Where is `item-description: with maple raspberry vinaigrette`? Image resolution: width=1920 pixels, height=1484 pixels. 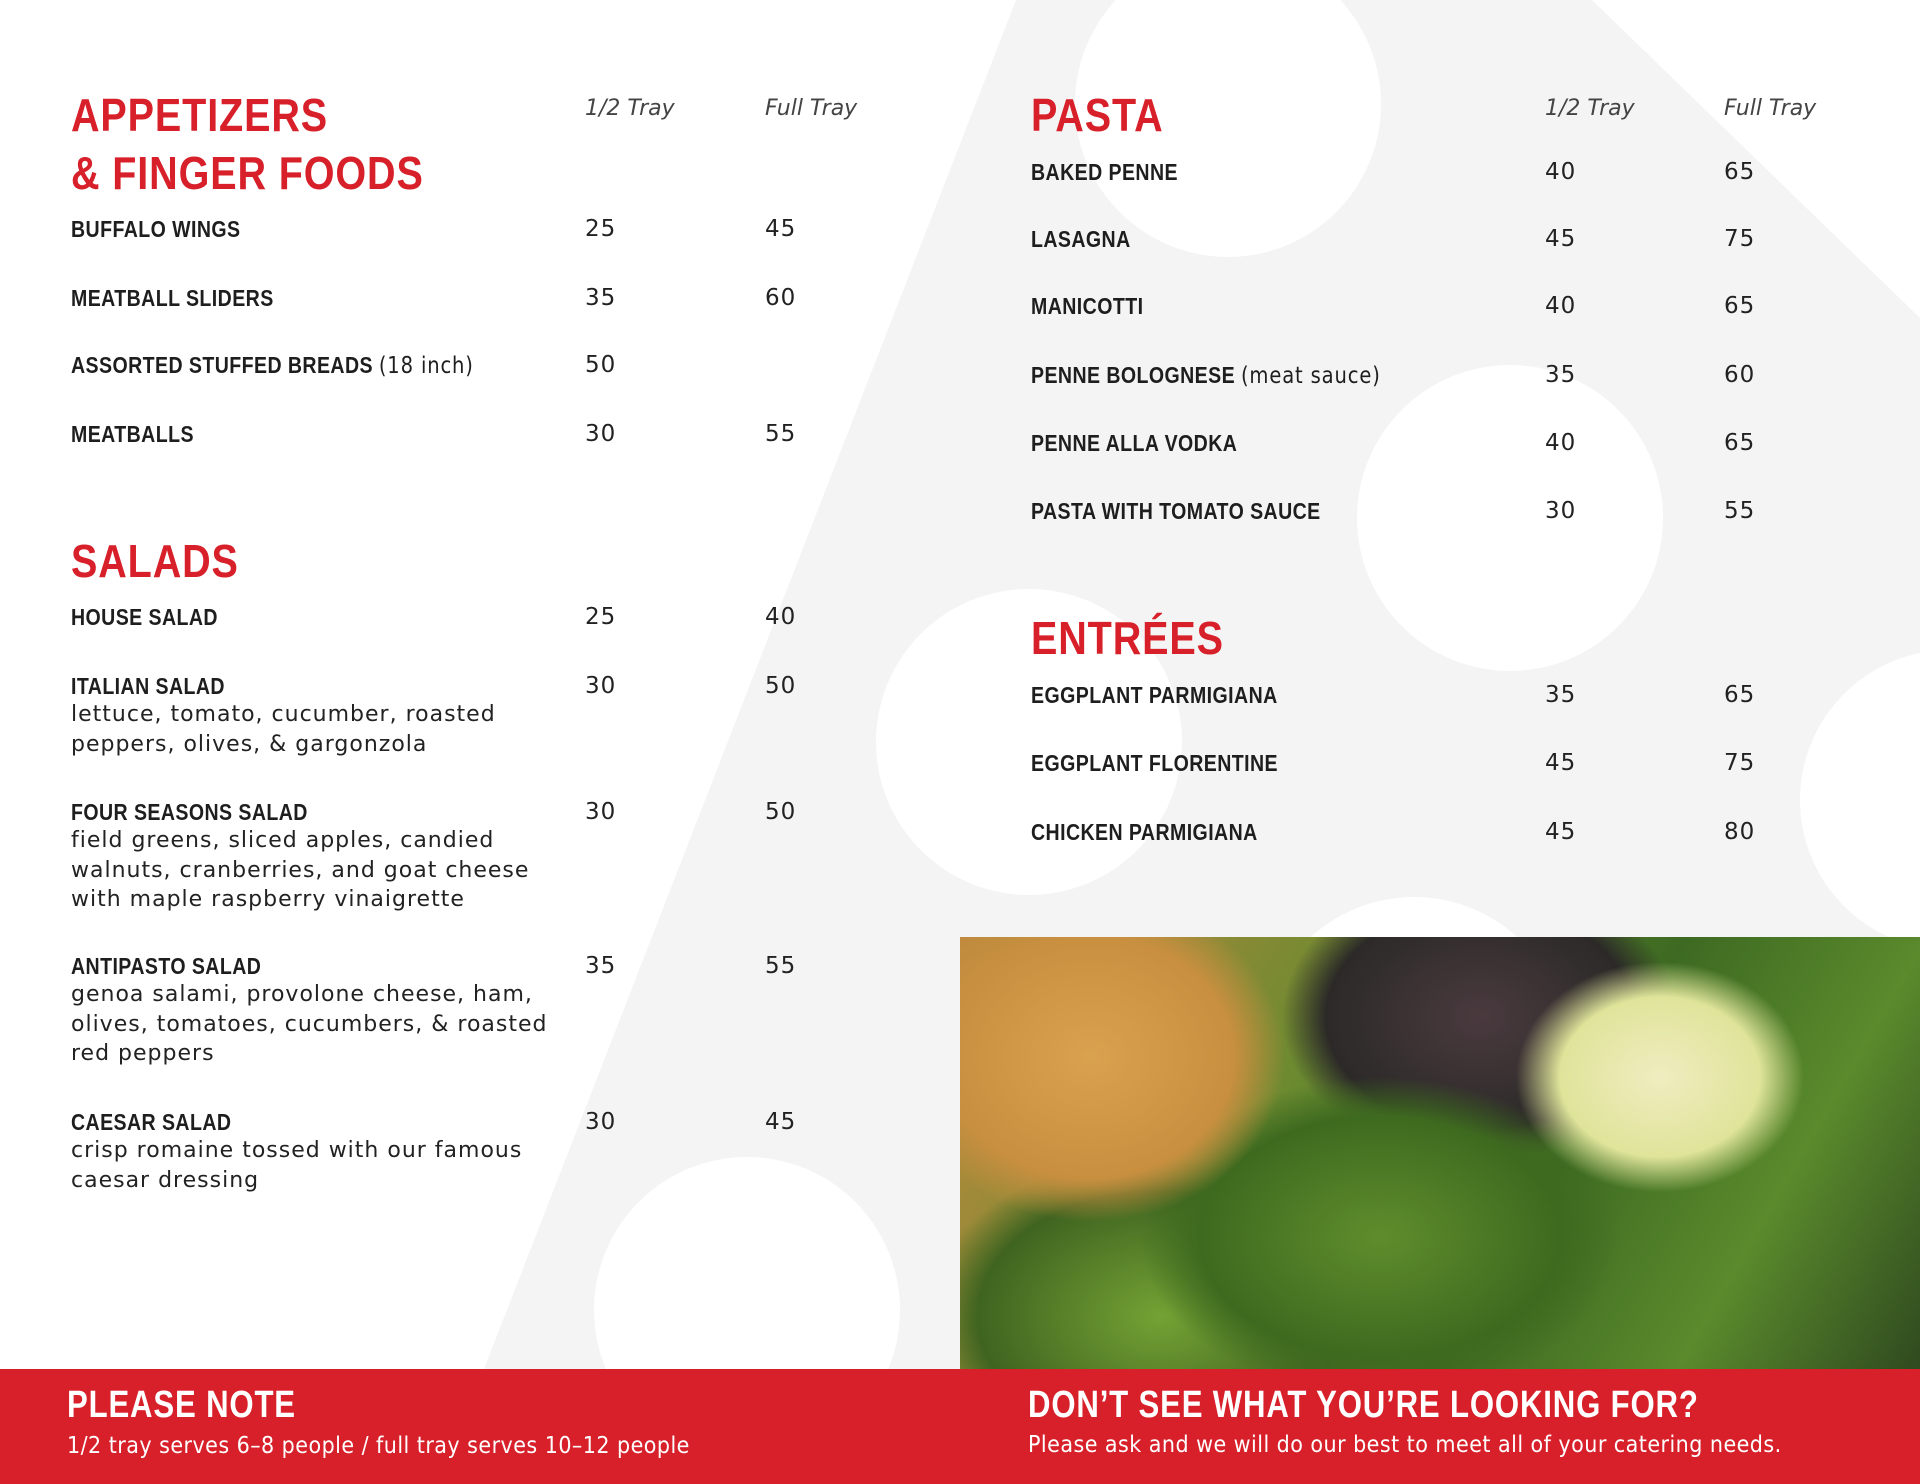
item-description: with maple raspberry vinaigrette is located at coordinates (268, 899).